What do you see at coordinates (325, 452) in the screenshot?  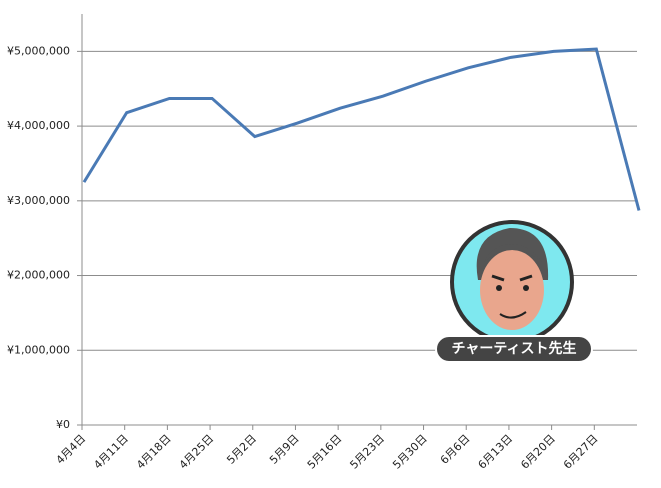 I see `x-tick-label: 5月16日` at bounding box center [325, 452].